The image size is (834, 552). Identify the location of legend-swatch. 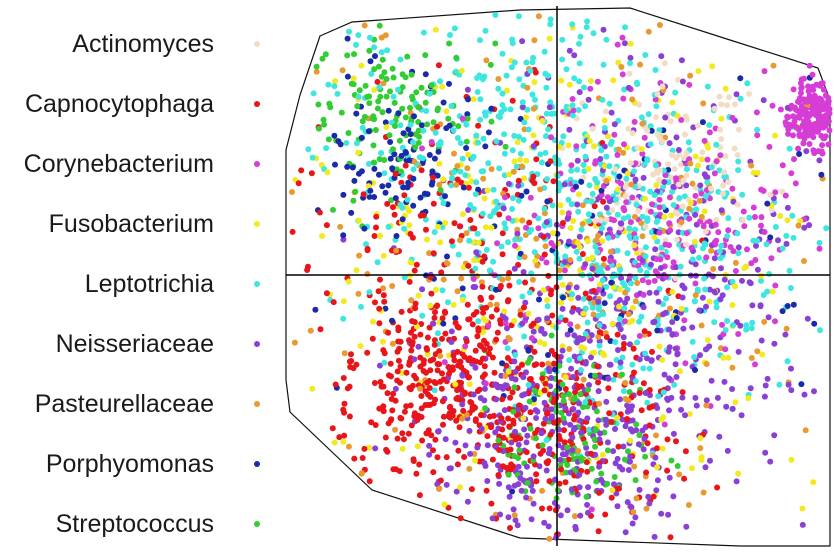
(257, 44).